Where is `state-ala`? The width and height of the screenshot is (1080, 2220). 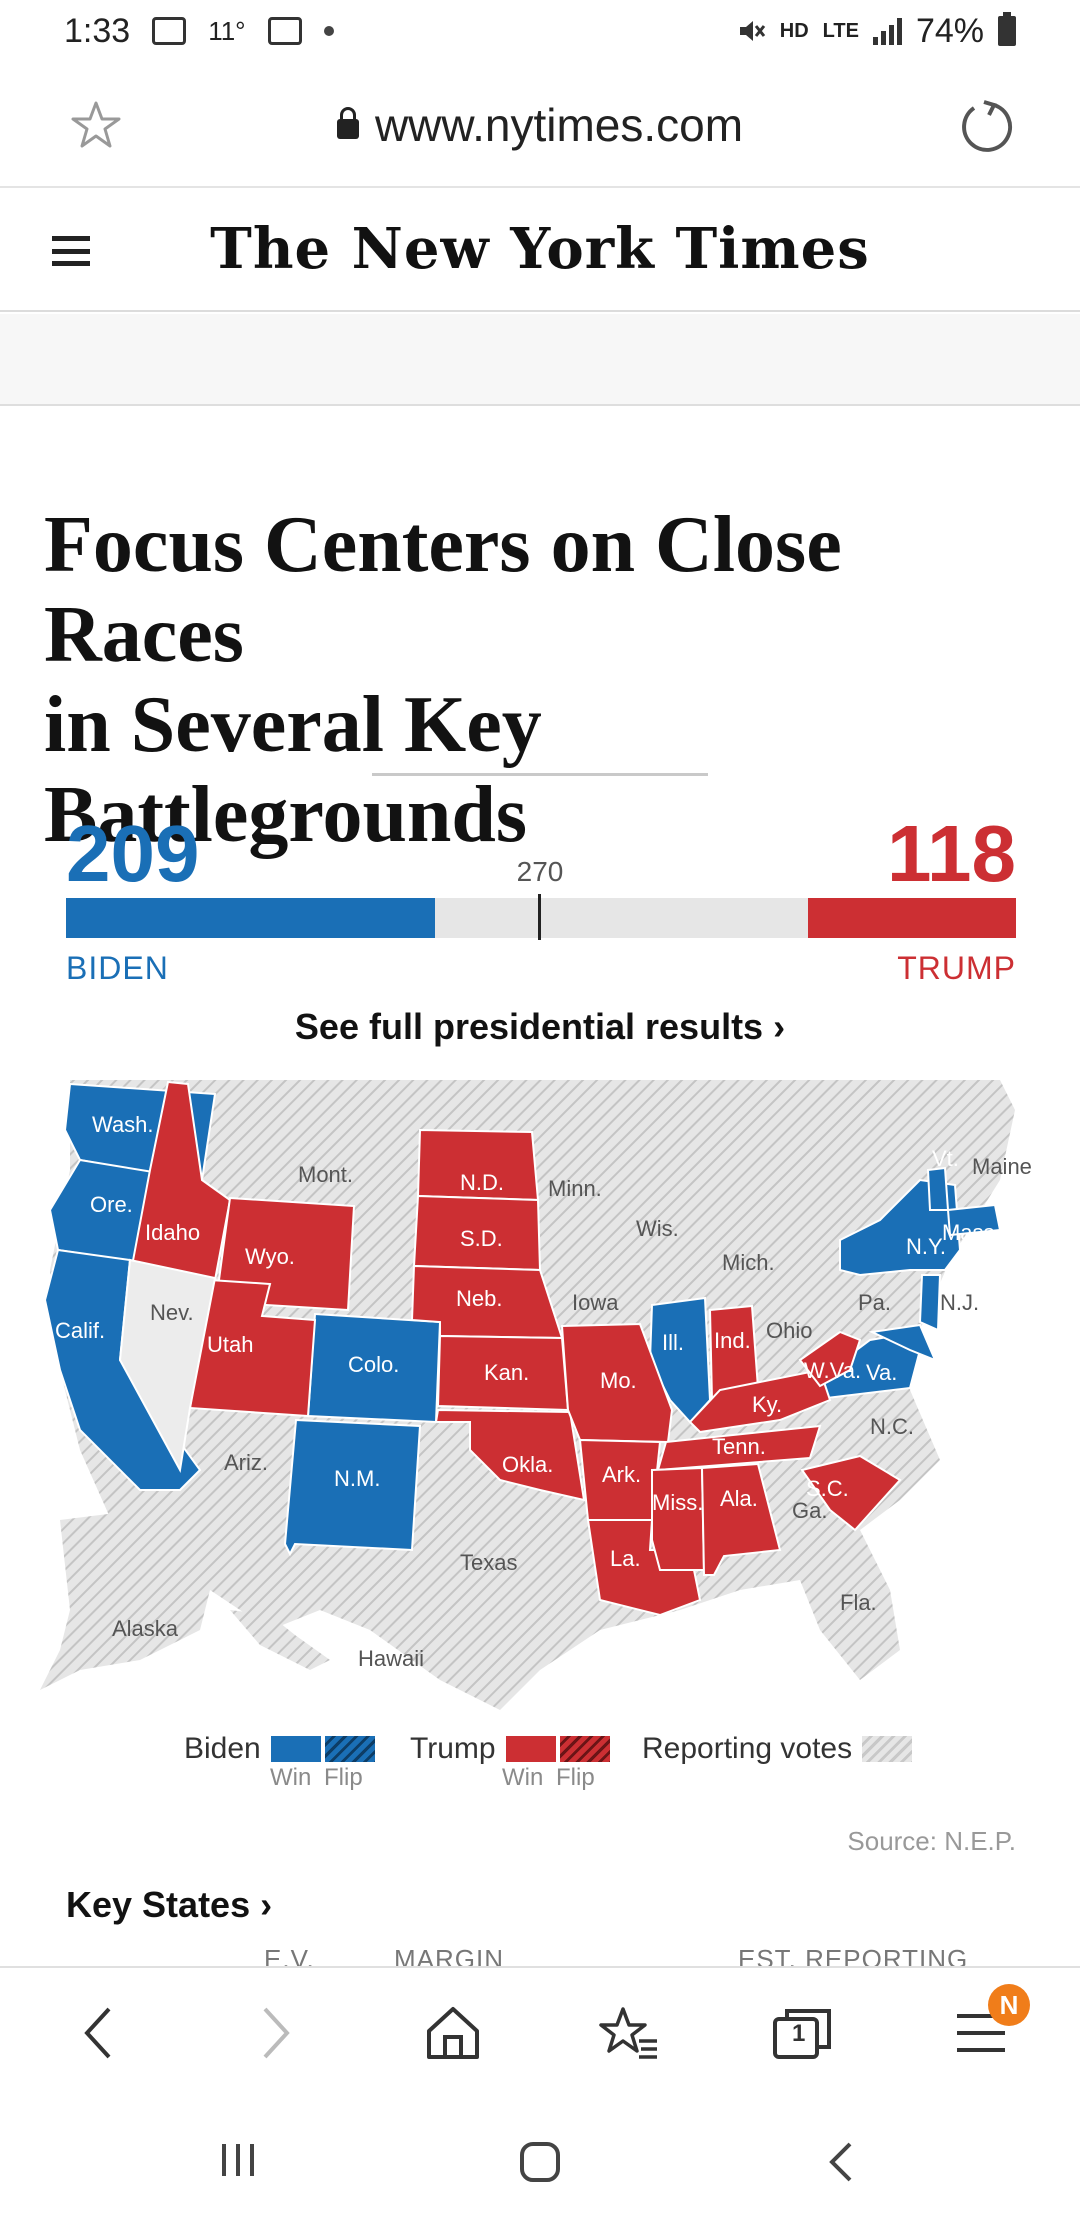
state-ala is located at coordinates (741, 1519).